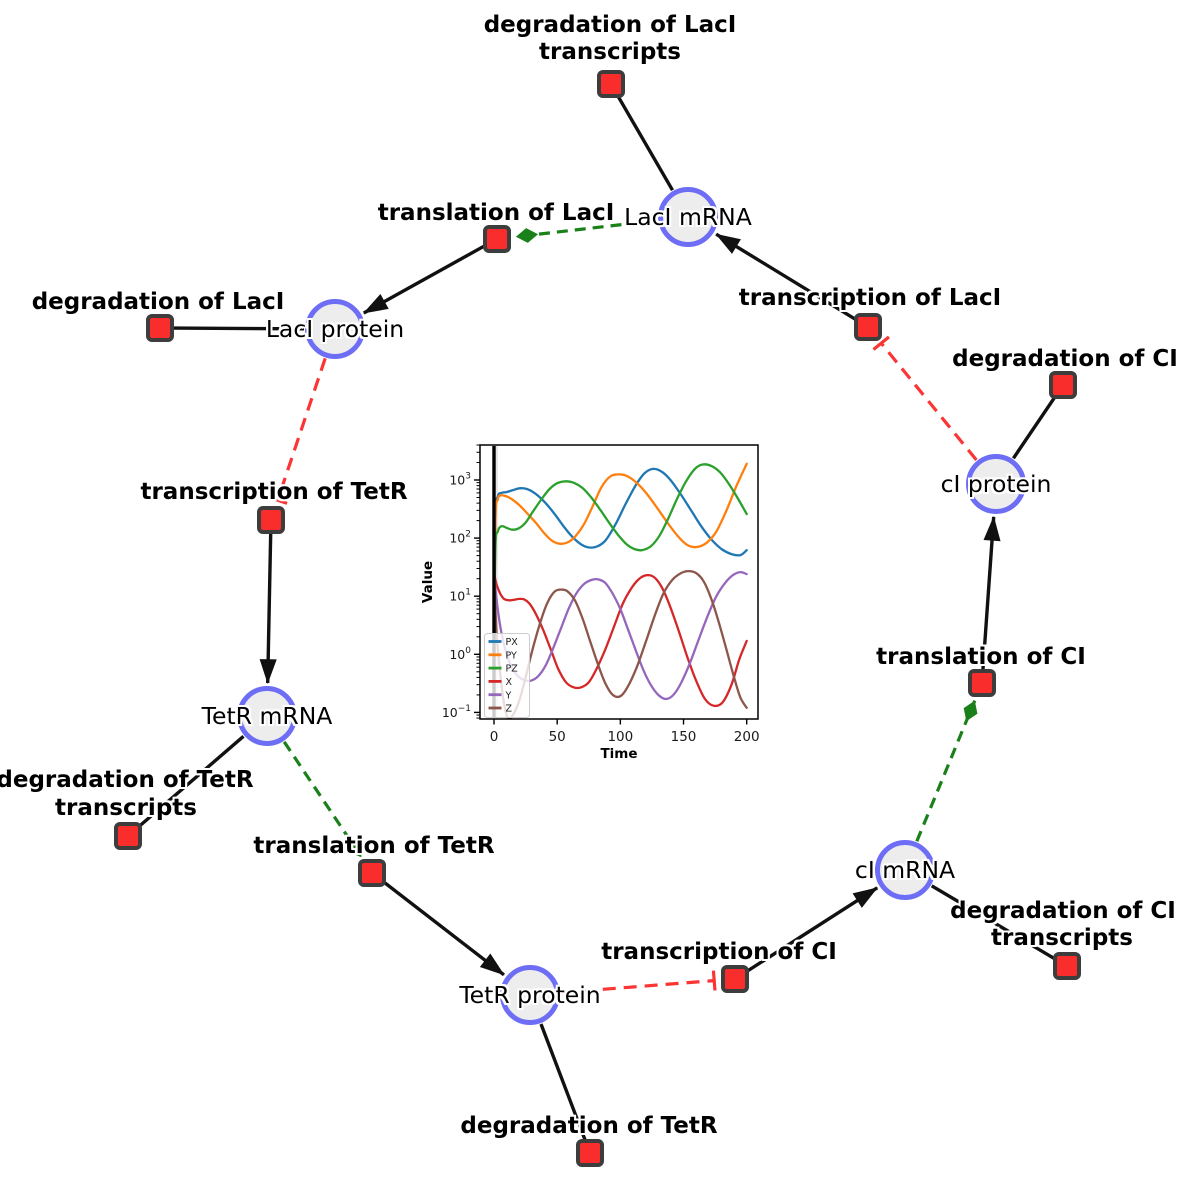  What do you see at coordinates (620, 737) in the screenshot?
I see `x-axis-tick-label: 100` at bounding box center [620, 737].